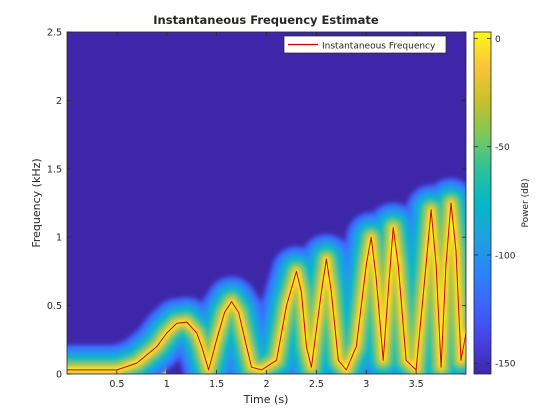 The height and width of the screenshot is (420, 560). I want to click on y-tick-label: 0.5, so click(54, 306).